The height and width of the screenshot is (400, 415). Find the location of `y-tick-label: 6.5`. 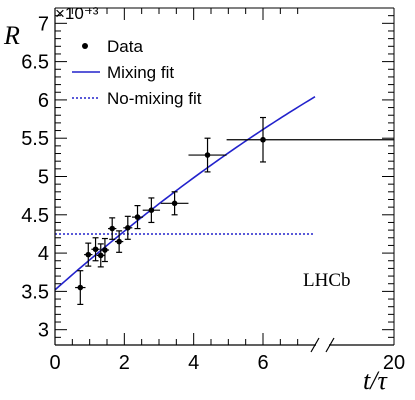

y-tick-label: 6.5 is located at coordinates (35, 63).